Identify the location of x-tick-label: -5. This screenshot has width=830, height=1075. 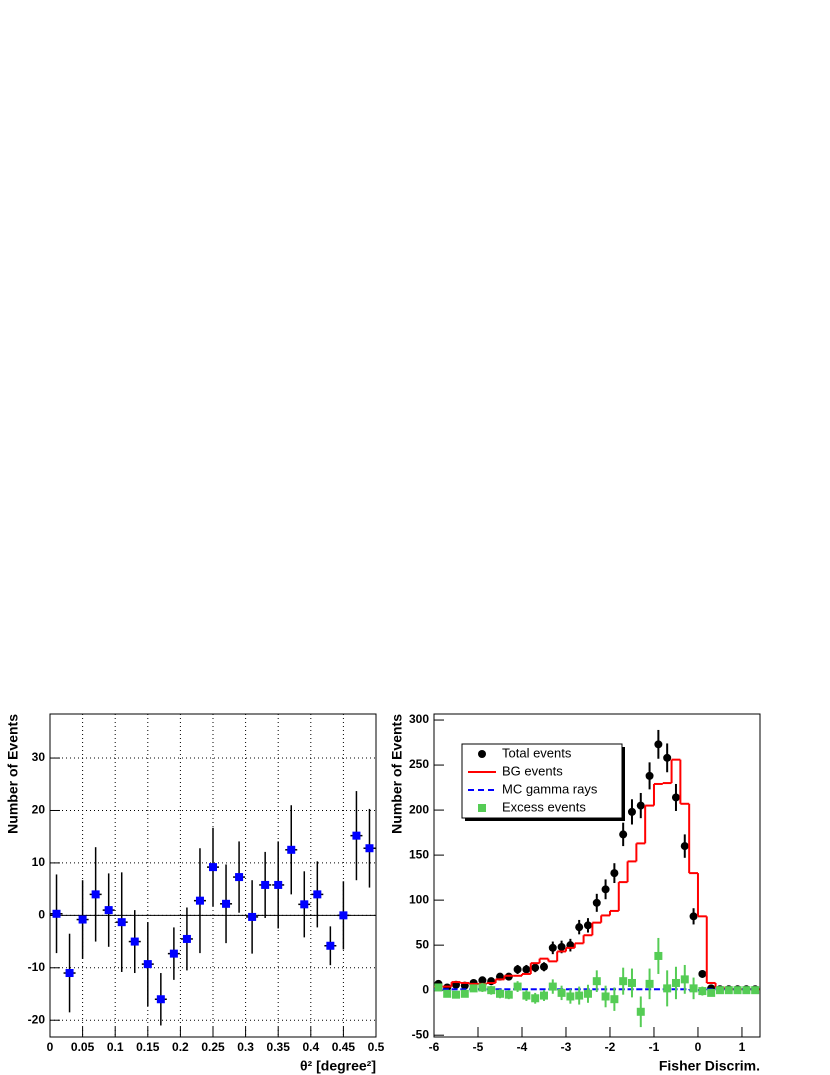
(478, 1047).